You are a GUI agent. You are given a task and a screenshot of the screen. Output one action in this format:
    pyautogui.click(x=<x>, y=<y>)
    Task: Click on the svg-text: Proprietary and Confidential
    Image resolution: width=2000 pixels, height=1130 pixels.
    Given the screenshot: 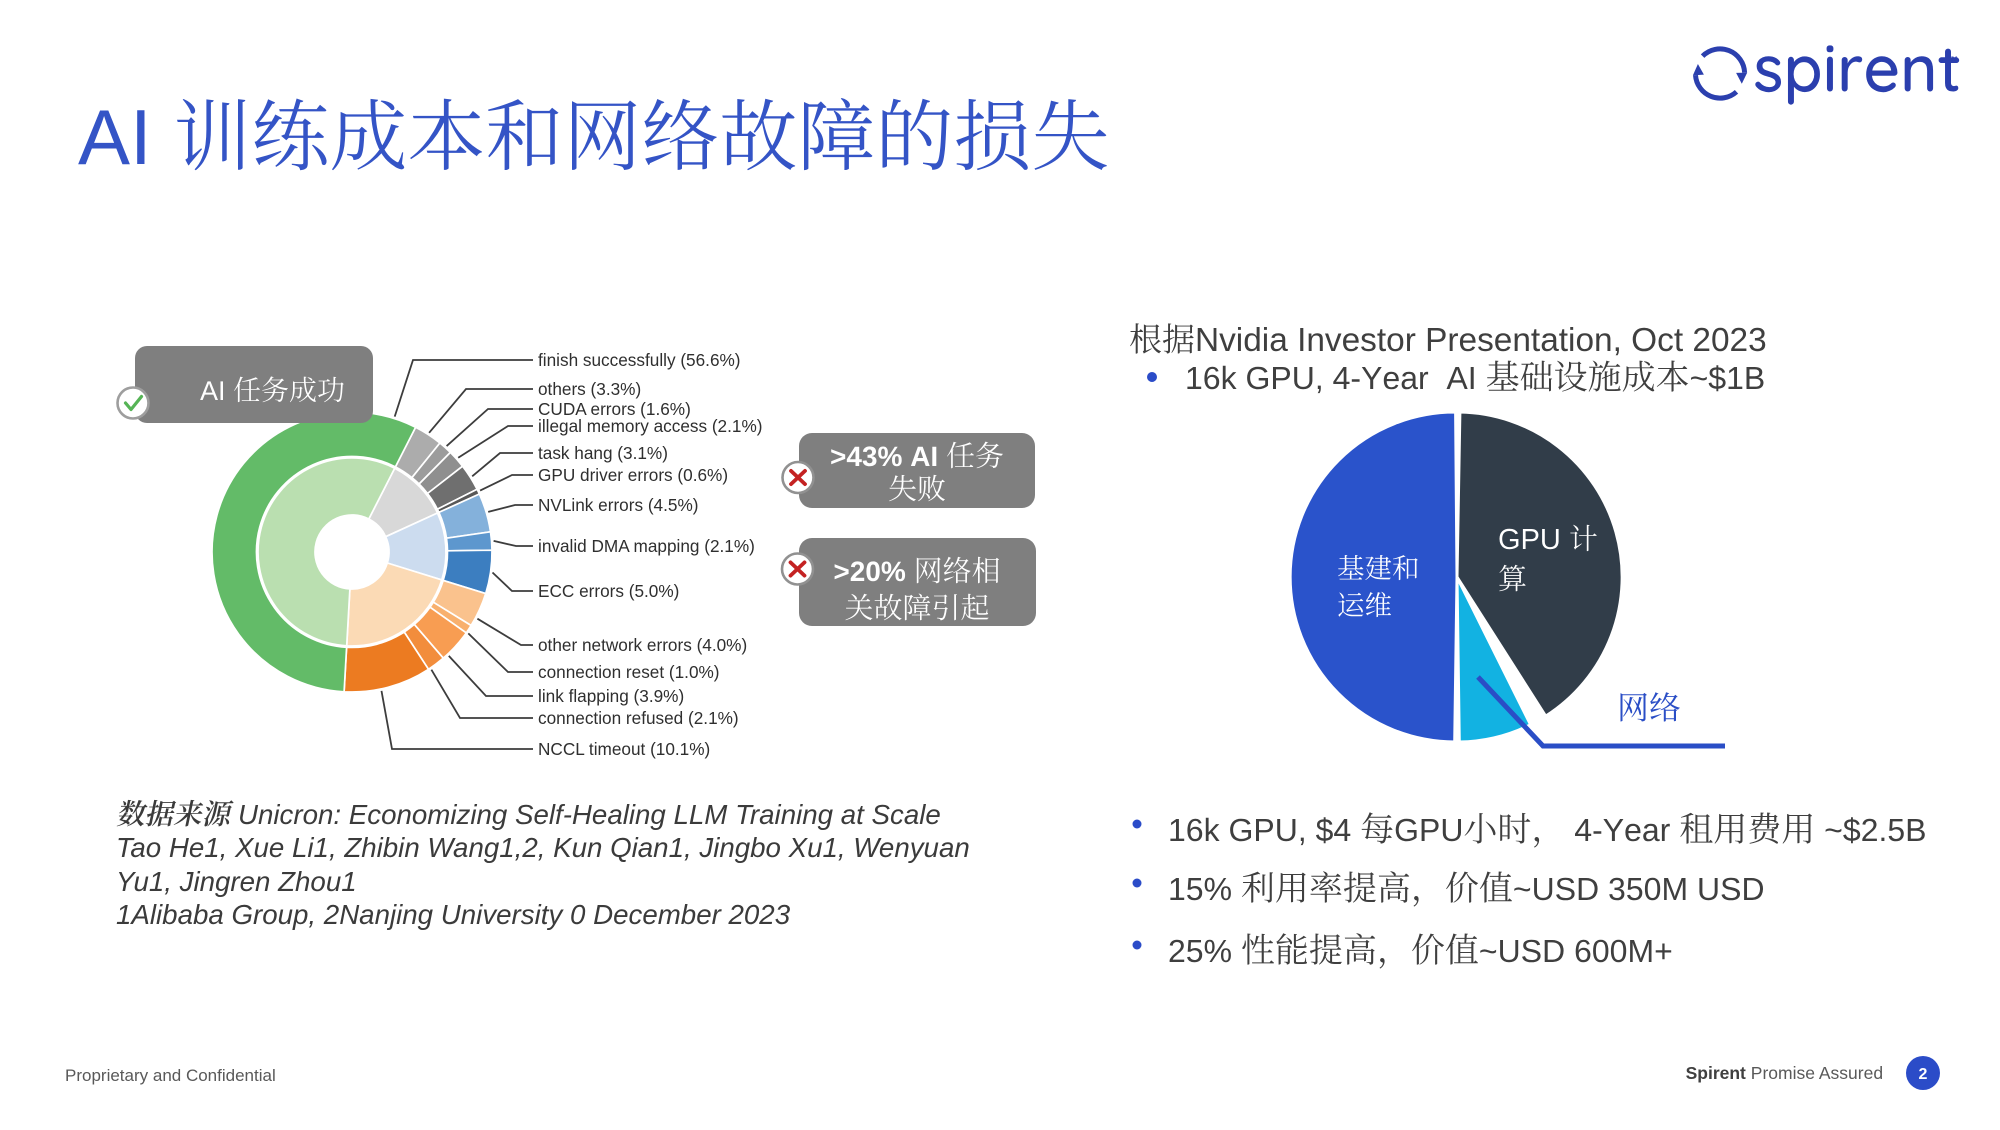 What is the action you would take?
    pyautogui.click(x=170, y=1075)
    